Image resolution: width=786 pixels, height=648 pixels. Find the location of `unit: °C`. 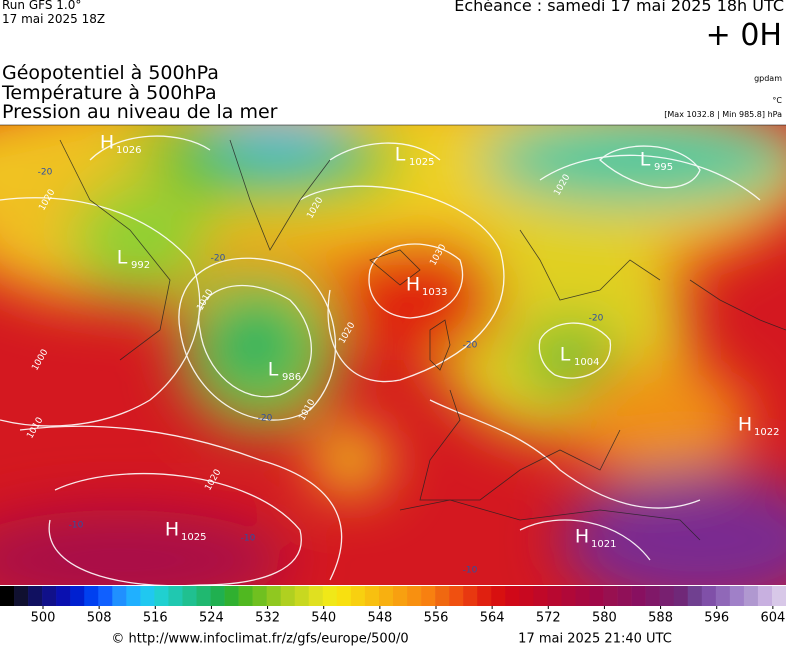

unit: °C is located at coordinates (777, 100).